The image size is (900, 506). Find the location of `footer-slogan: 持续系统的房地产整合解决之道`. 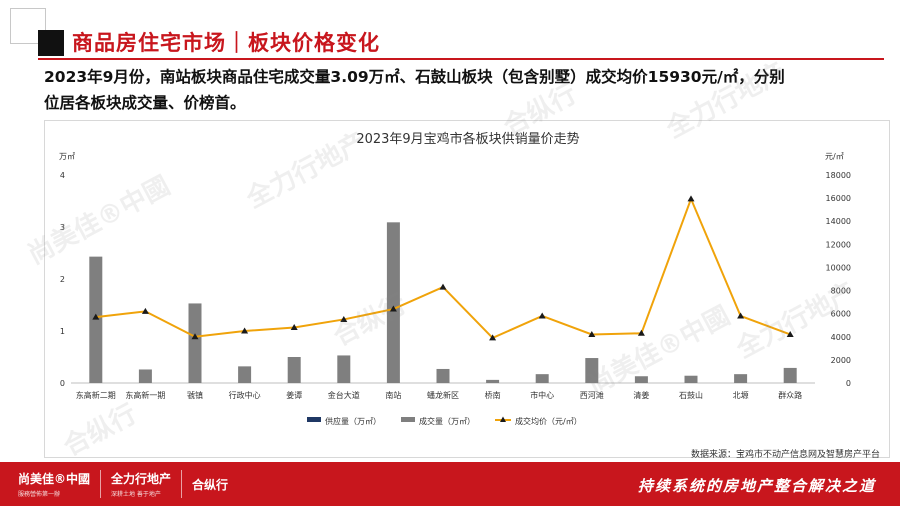

footer-slogan: 持续系统的房地产整合解决之道 is located at coordinates (756, 486).